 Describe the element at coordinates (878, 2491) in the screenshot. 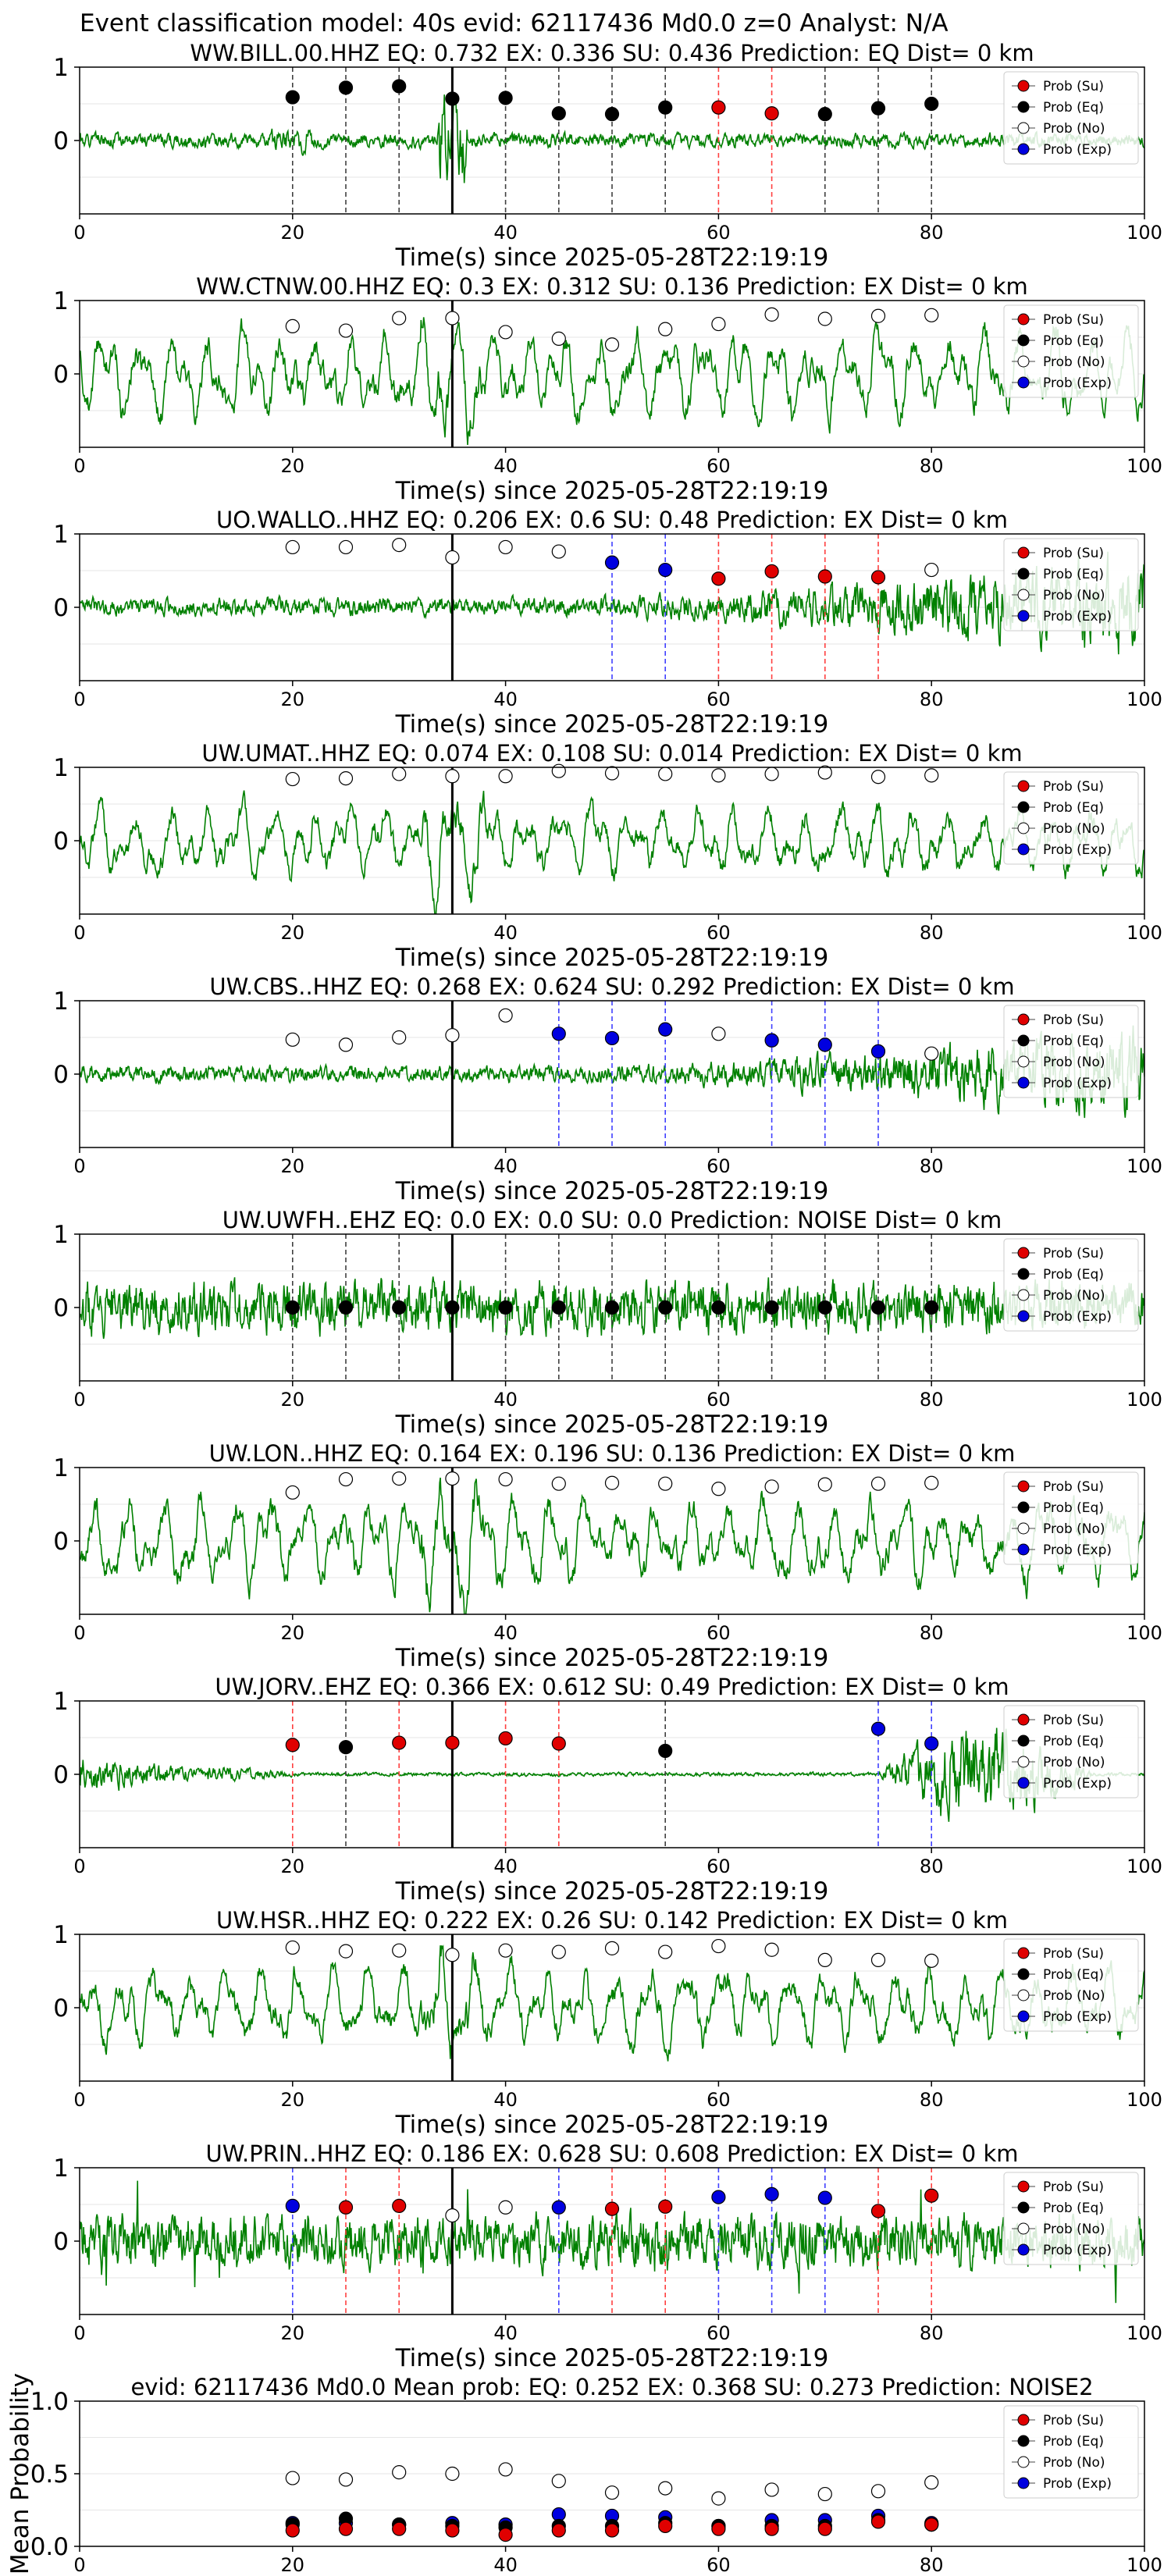

I see `mean-point-no` at that location.